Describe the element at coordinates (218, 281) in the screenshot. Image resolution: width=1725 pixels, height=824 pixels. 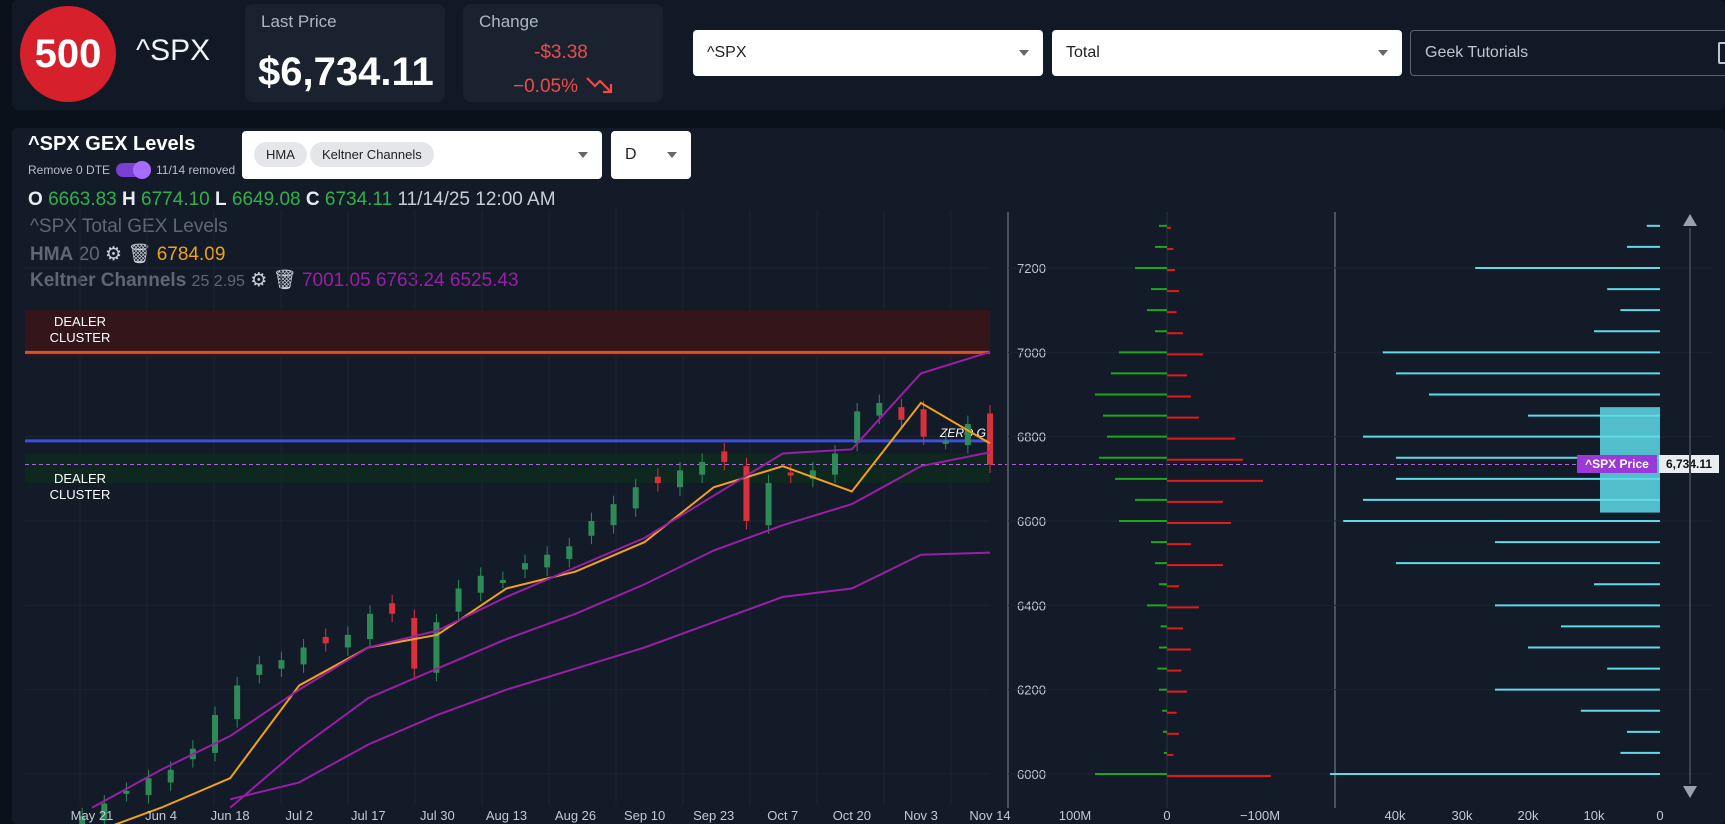
I see `keltner-params: 25 2.95` at that location.